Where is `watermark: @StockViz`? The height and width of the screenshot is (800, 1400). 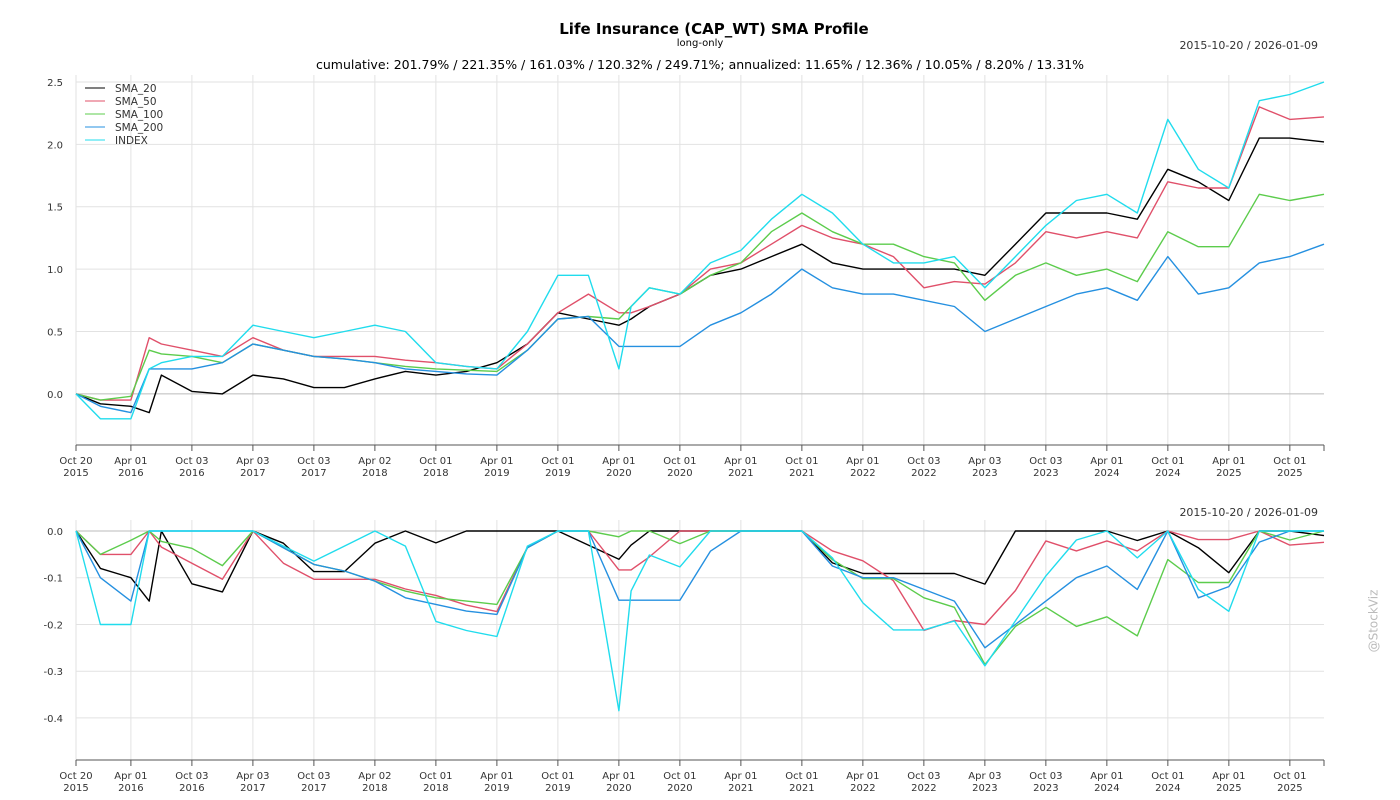 watermark: @StockViz is located at coordinates (1373, 621).